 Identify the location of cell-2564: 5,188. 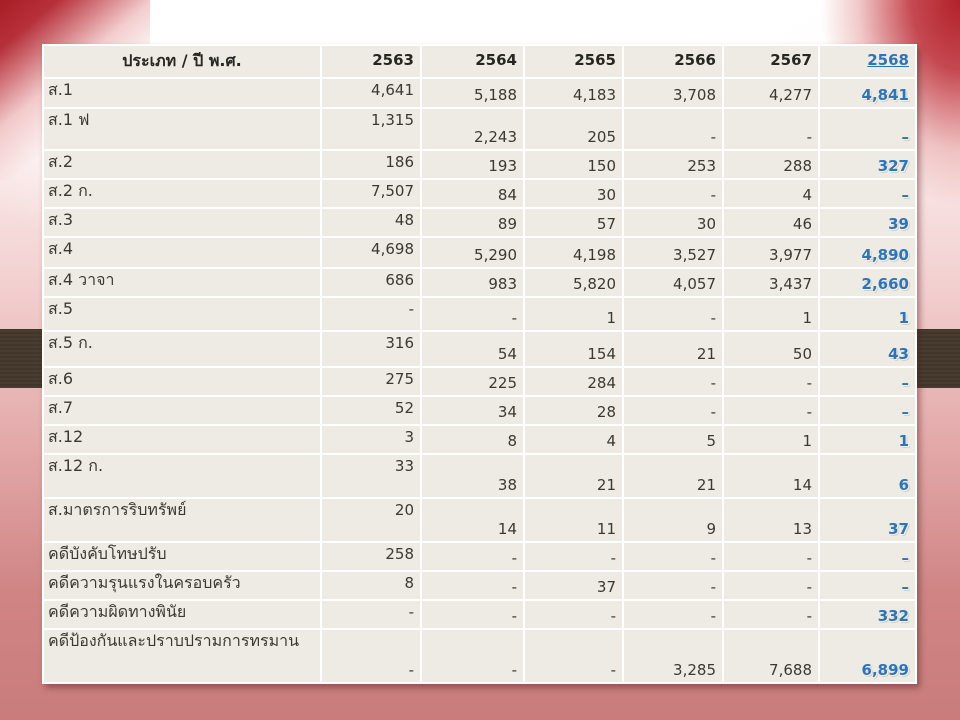
(472, 93).